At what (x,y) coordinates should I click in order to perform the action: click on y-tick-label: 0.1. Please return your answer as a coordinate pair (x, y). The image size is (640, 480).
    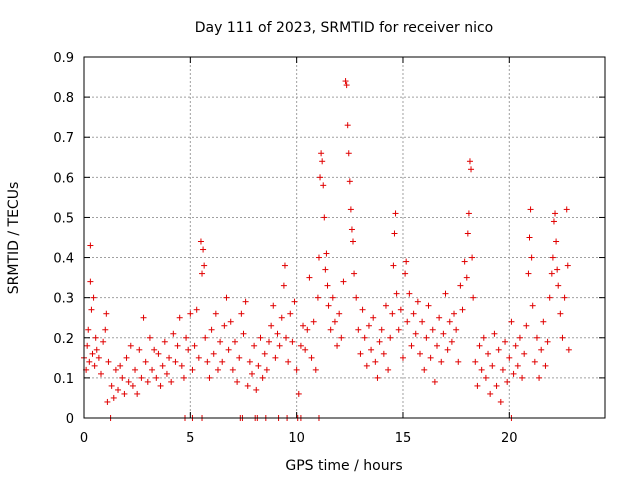
    Looking at the image, I should click on (63, 379).